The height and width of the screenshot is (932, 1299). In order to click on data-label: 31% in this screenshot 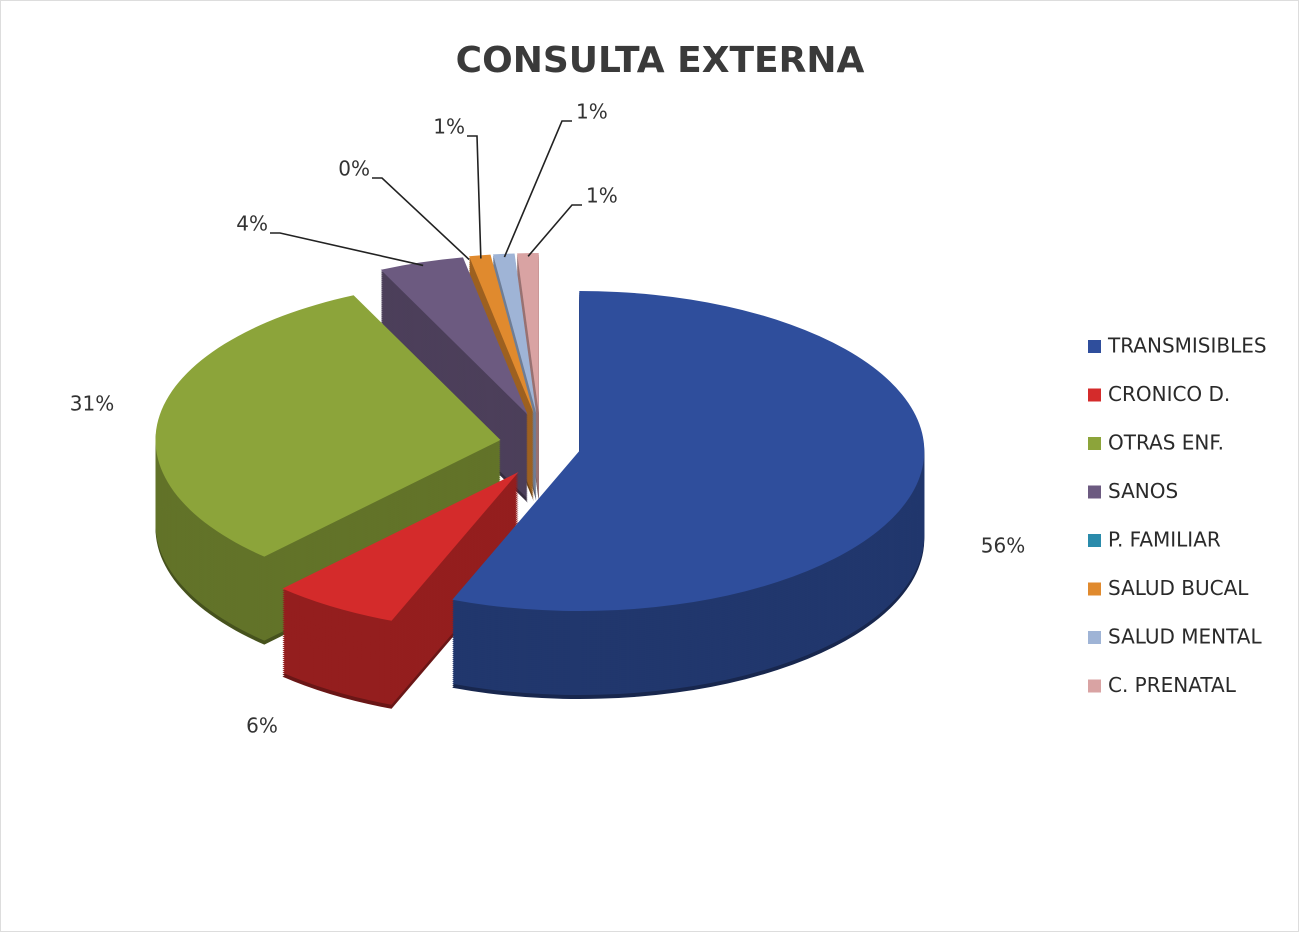, I will do `click(92, 404)`.